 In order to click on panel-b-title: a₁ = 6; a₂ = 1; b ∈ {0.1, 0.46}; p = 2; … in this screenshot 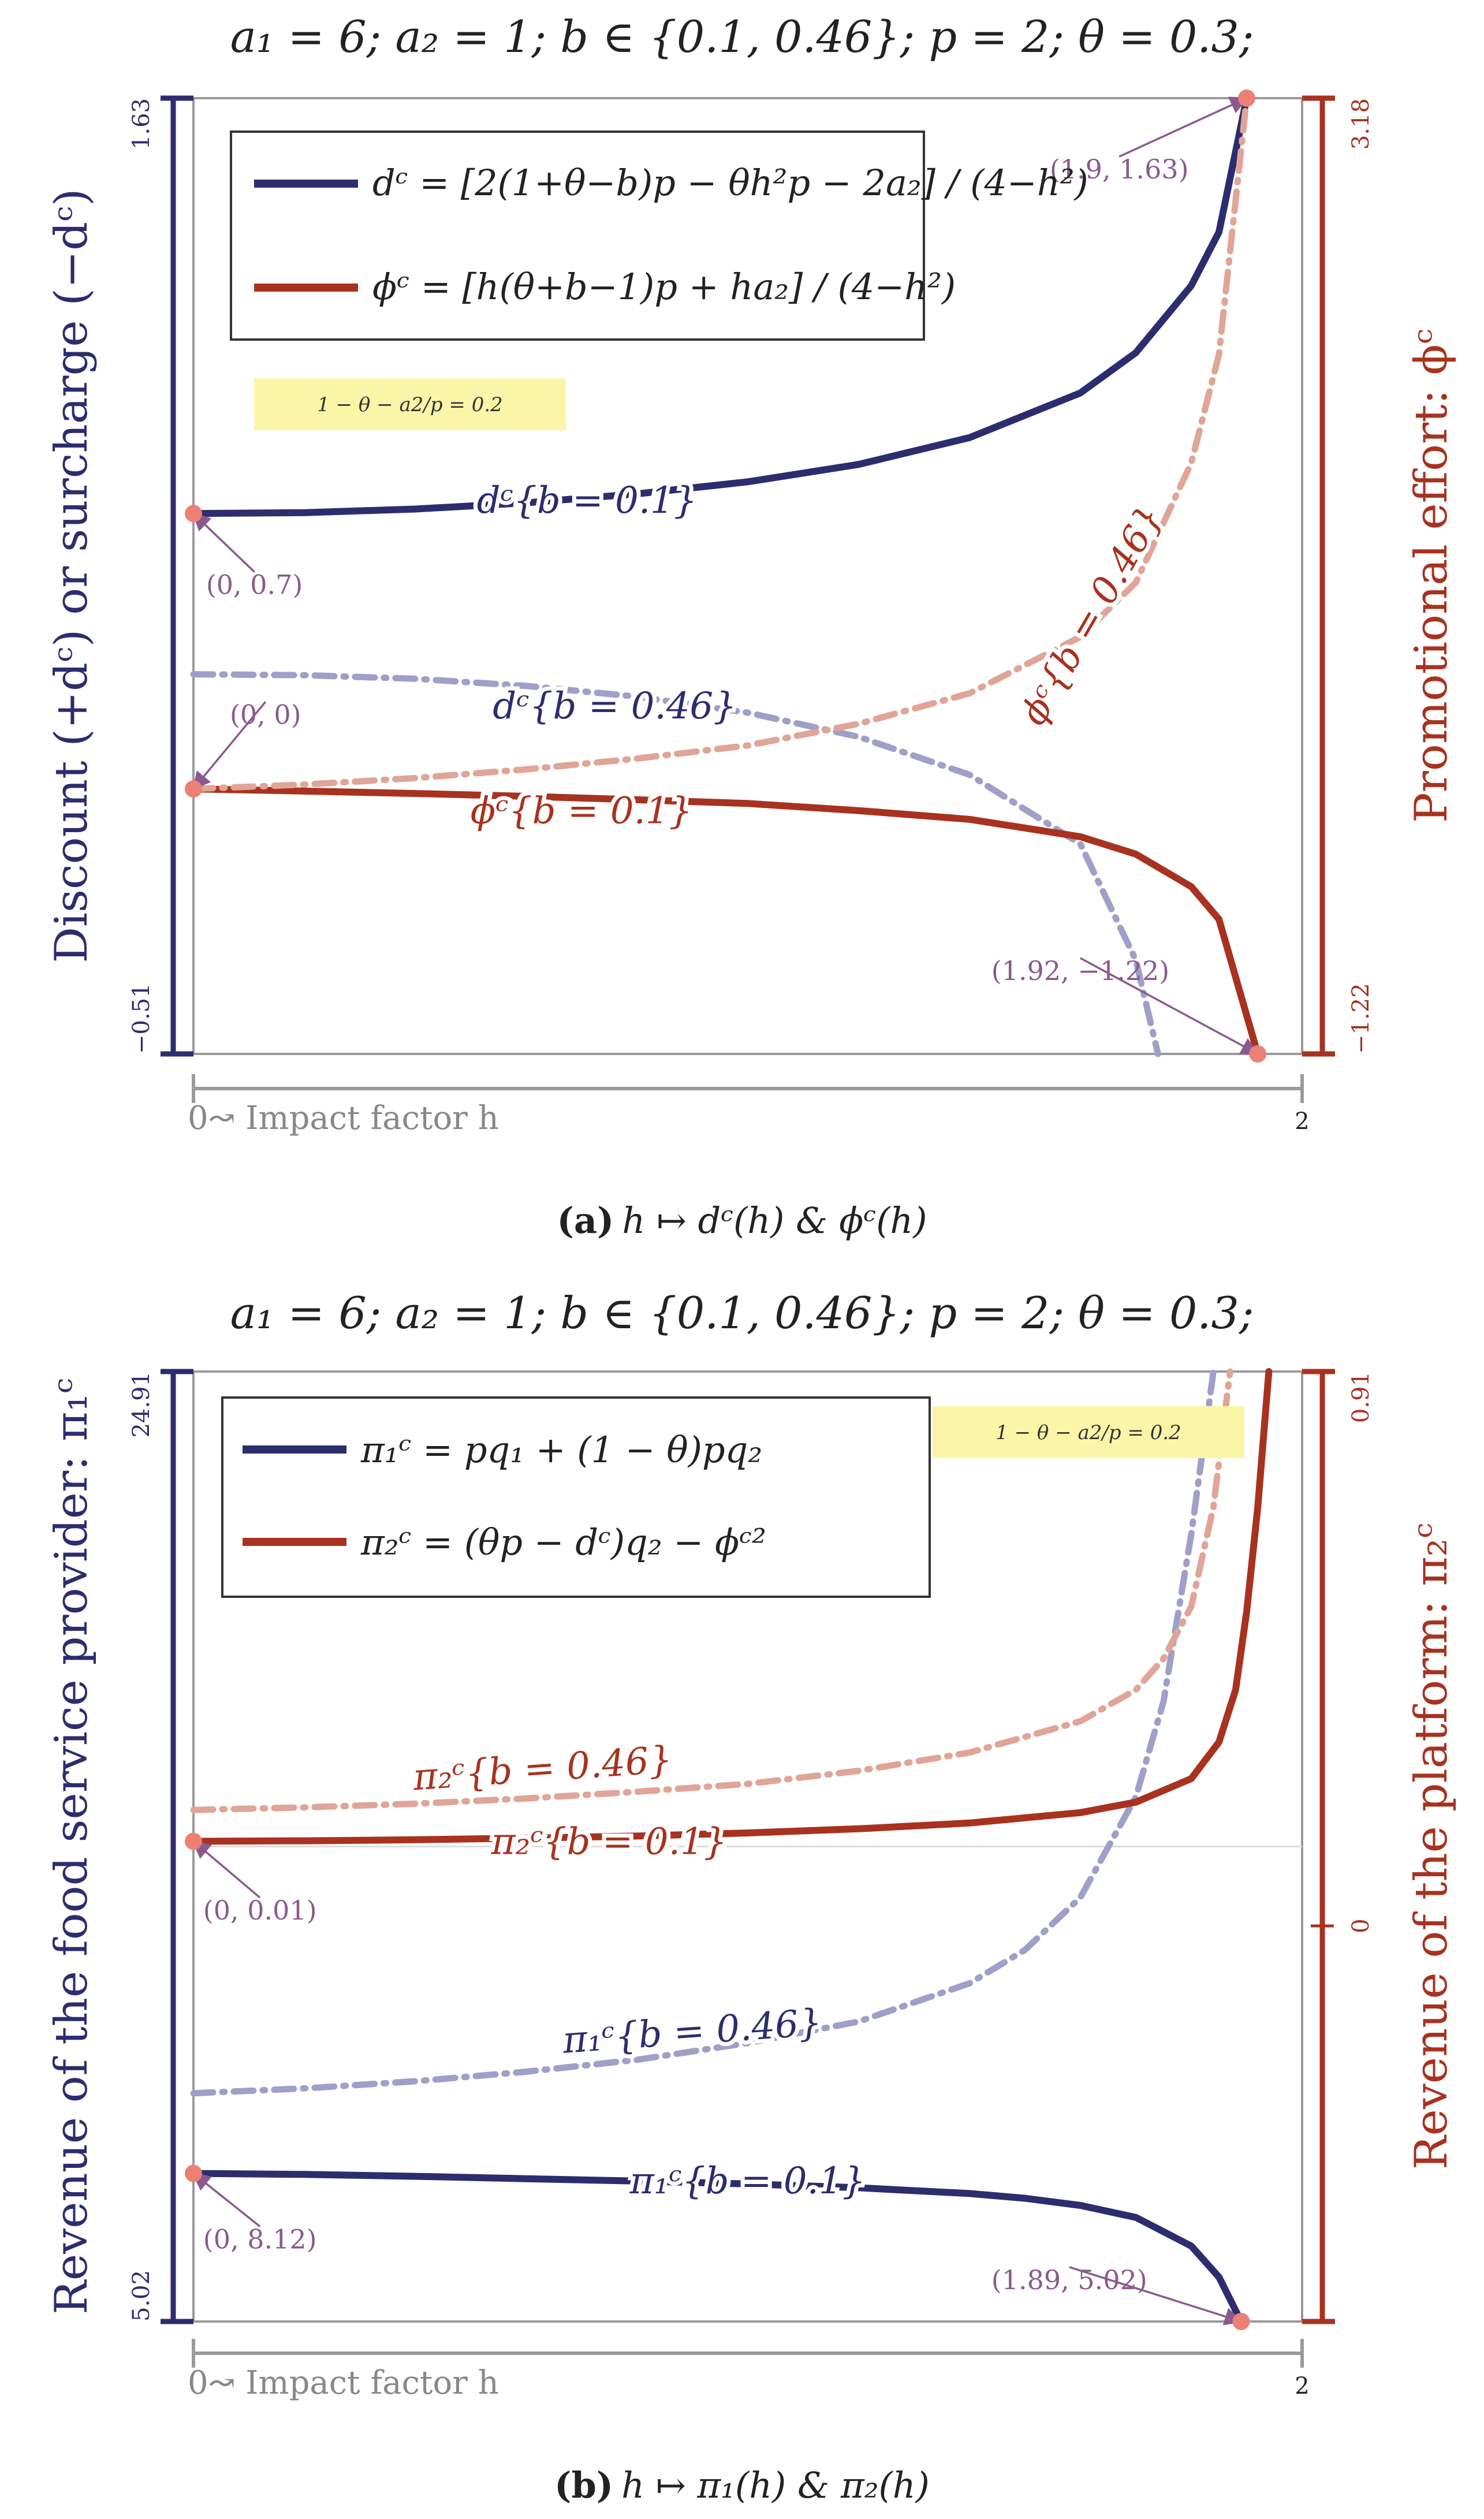, I will do `click(742, 1313)`.